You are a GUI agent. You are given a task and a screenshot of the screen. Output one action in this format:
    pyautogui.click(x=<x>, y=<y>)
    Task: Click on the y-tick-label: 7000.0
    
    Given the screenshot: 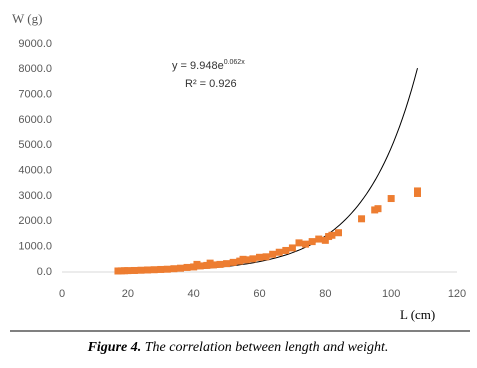 What is the action you would take?
    pyautogui.click(x=35, y=95)
    